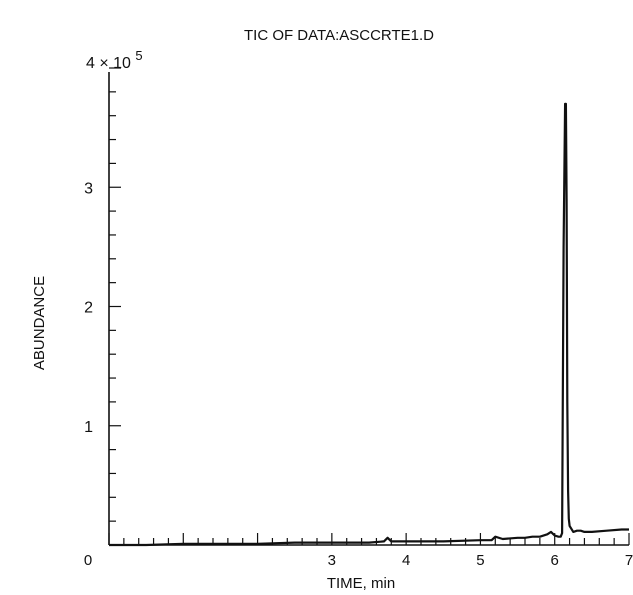  I want to click on x-tick-label: 6, so click(555, 560).